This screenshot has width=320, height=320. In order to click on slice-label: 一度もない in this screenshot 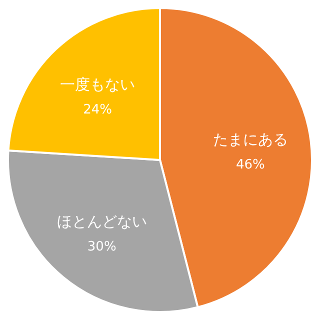, I will do `click(98, 85)`.